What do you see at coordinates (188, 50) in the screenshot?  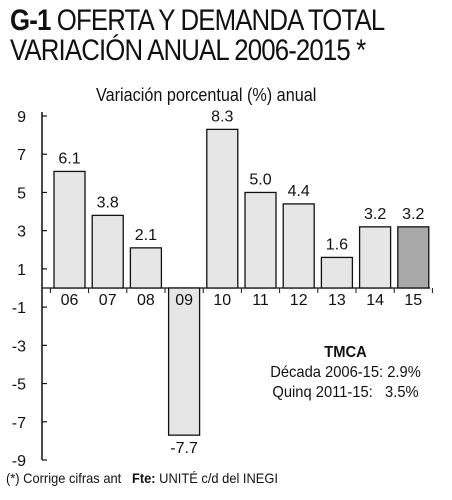 I see `title-line-2: VARIACIÓN ANUAL 2006-2015 *` at bounding box center [188, 50].